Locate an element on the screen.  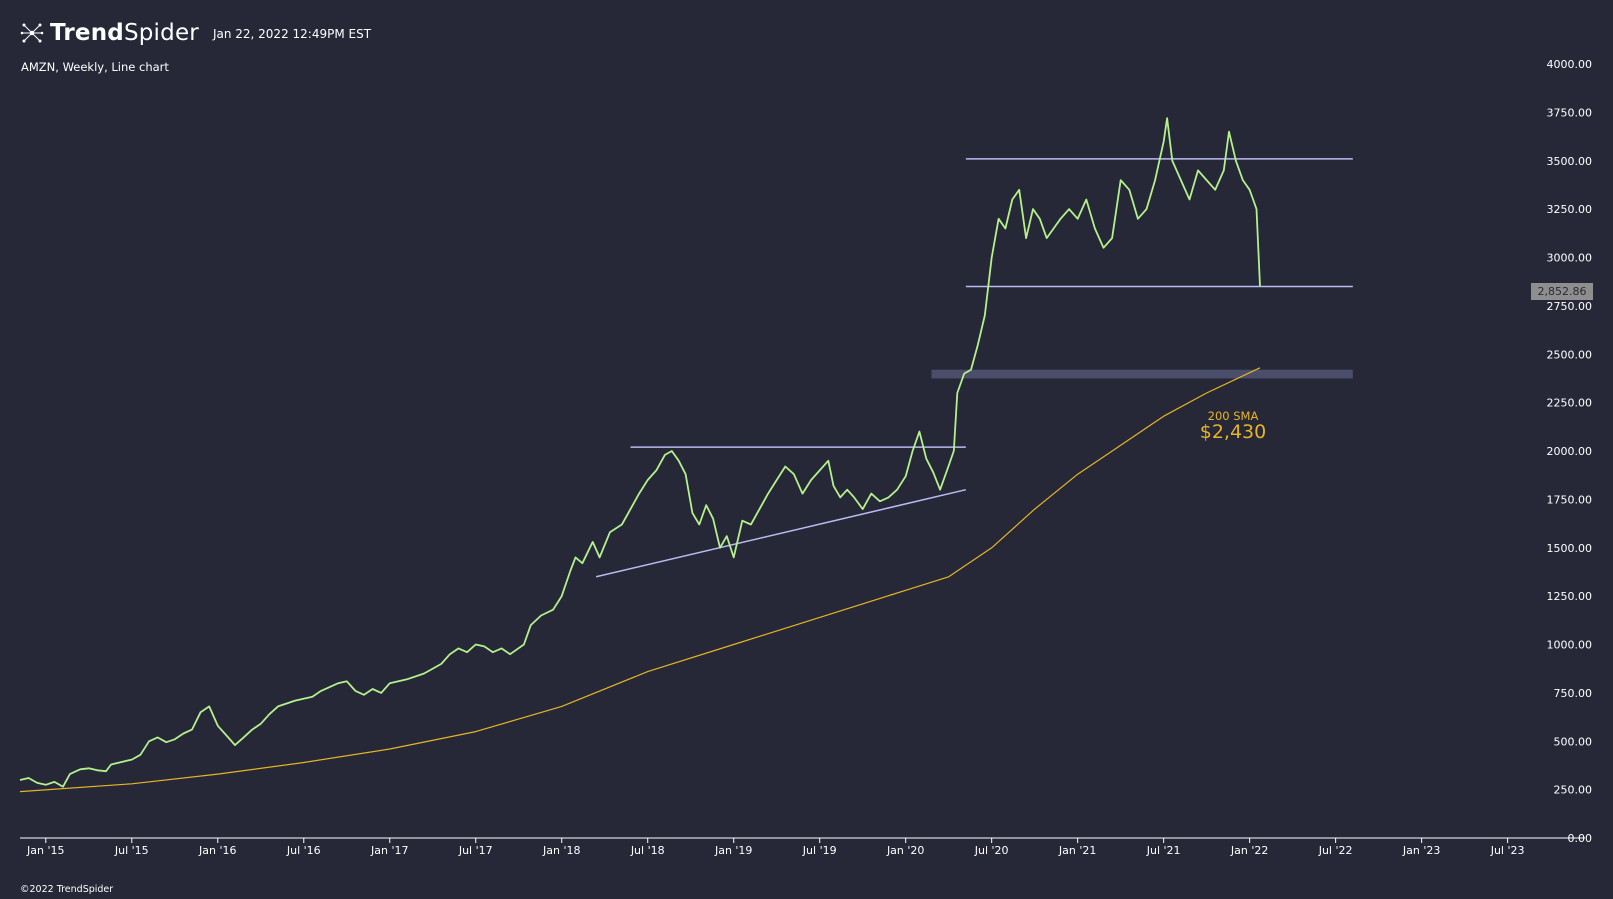
x-tick-label: Jan '15 is located at coordinates (45, 850).